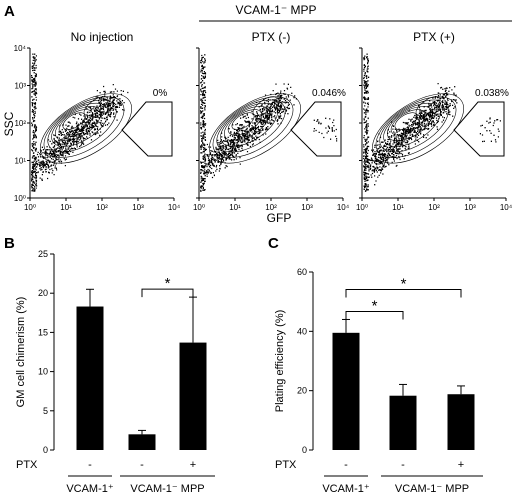 The width and height of the screenshot is (520, 492). I want to click on y-tick-label: 15, so click(43, 332).